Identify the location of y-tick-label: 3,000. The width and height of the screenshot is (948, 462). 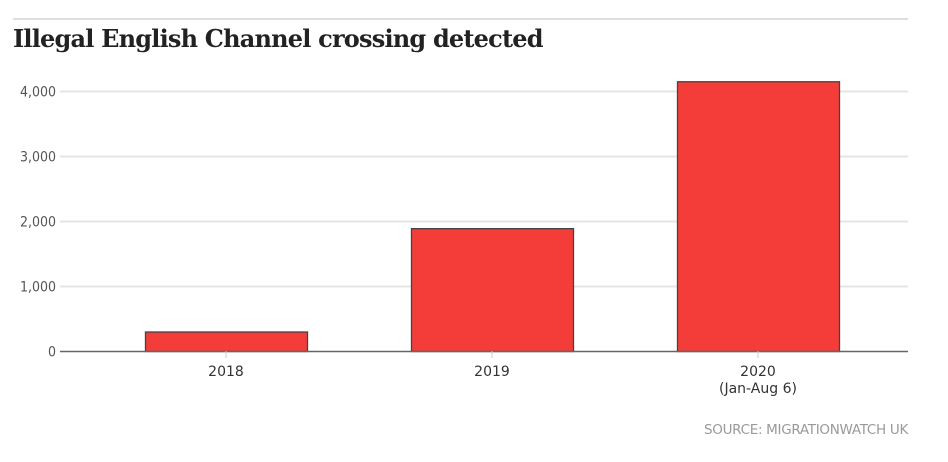
(38, 158).